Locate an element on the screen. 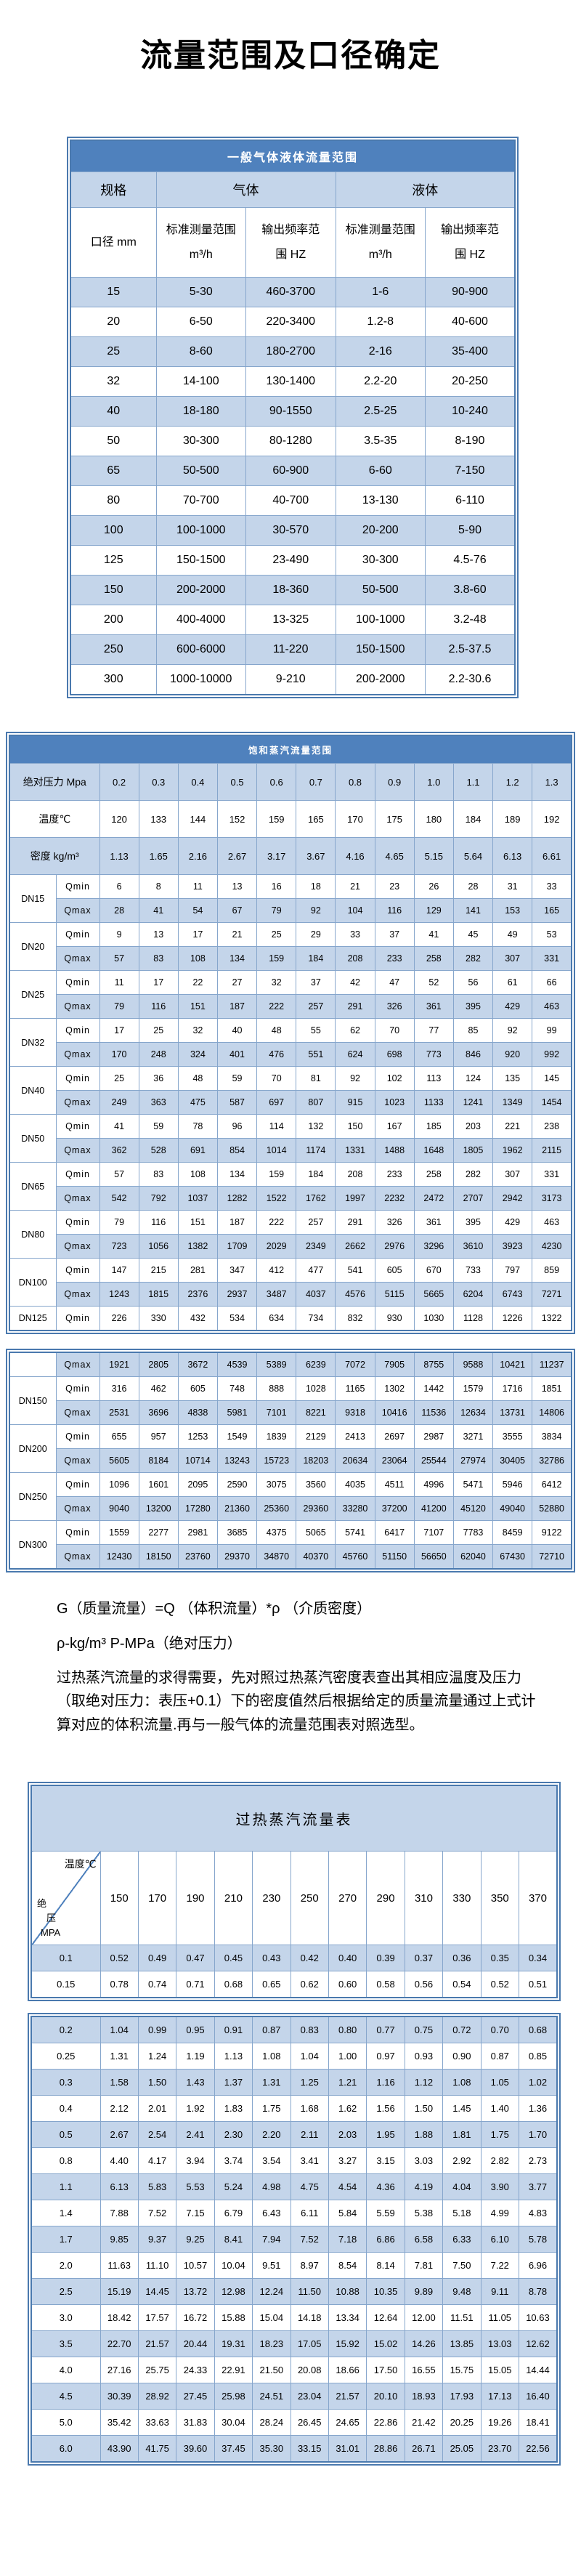 The image size is (581, 2576). table-cell: 11 is located at coordinates (197, 887).